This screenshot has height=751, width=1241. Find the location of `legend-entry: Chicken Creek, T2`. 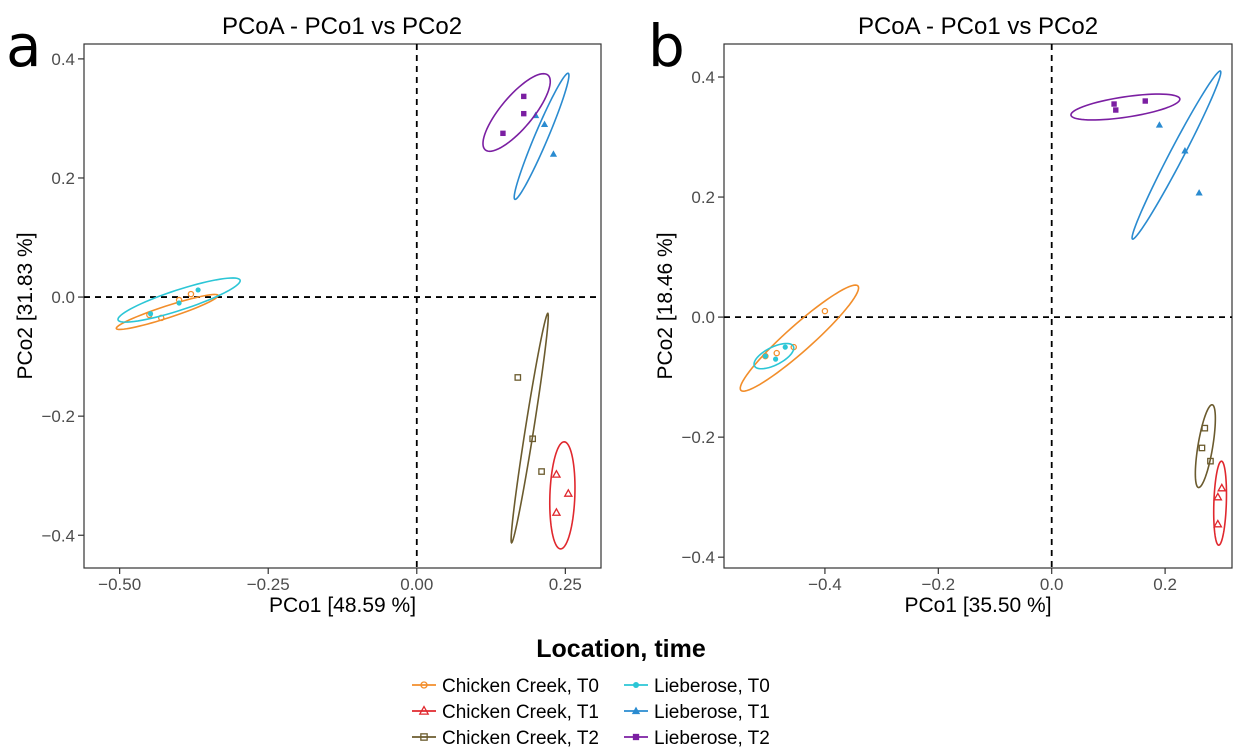

legend-entry: Chicken Creek, T2 is located at coordinates (505, 738).